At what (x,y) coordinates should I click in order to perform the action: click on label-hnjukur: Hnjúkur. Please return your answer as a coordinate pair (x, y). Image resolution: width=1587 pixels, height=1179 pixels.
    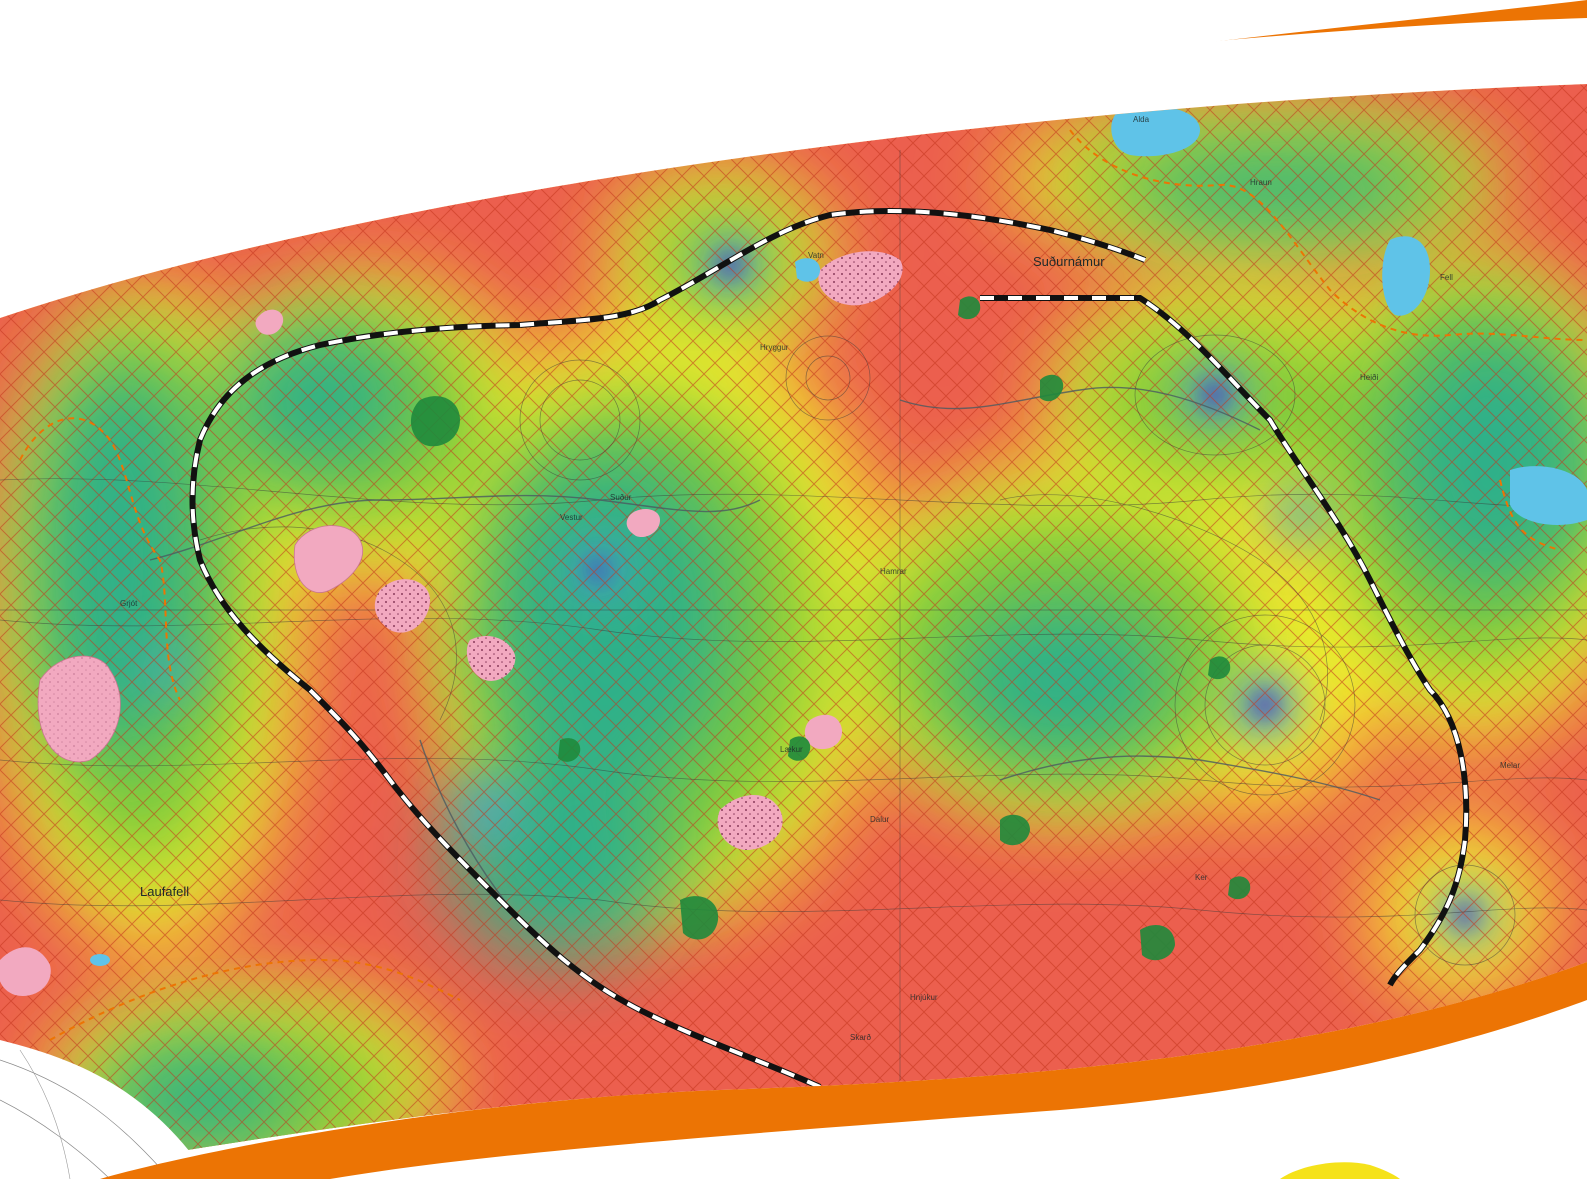
    Looking at the image, I should click on (924, 997).